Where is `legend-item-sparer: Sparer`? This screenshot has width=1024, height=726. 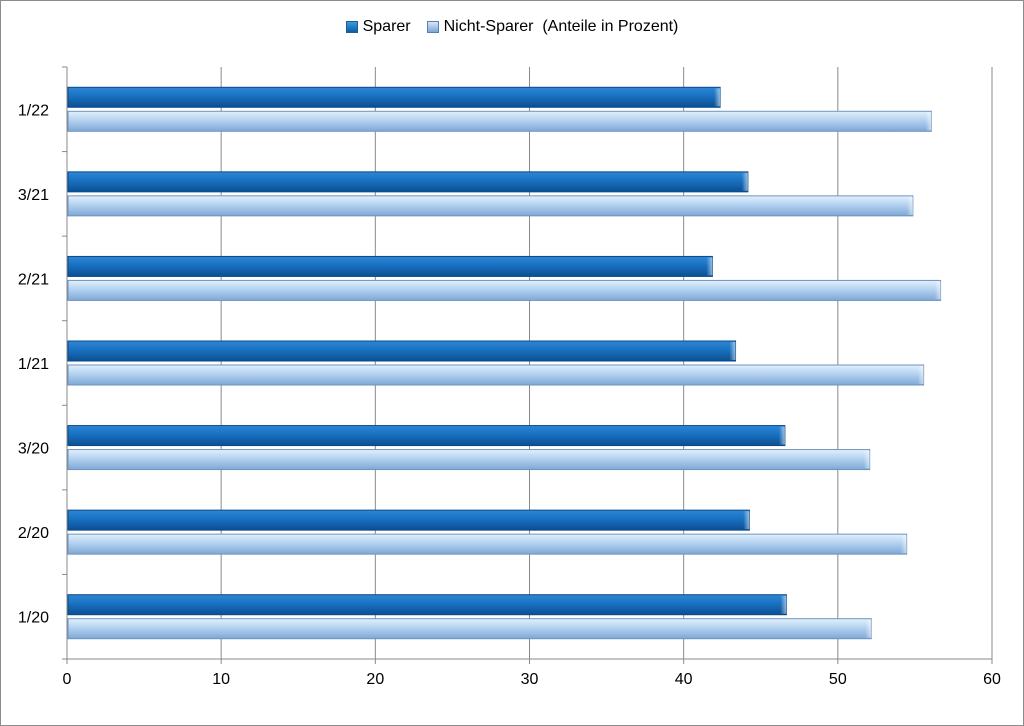
legend-item-sparer: Sparer is located at coordinates (378, 27).